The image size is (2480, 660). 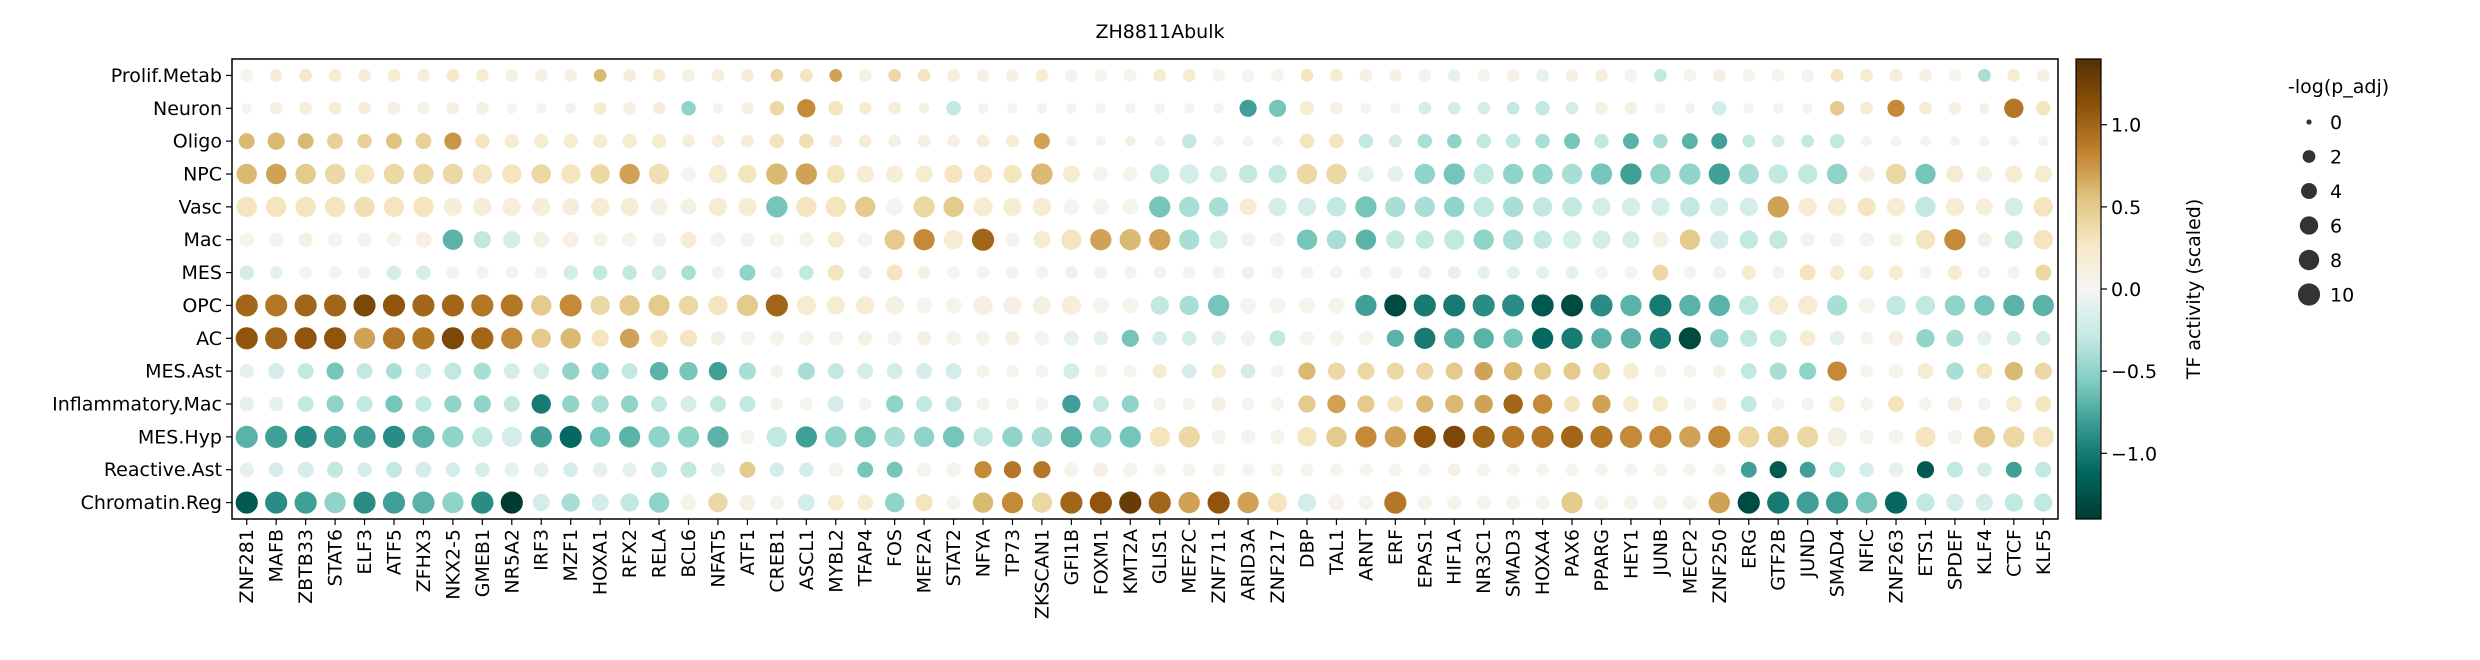 What do you see at coordinates (1455, 557) in the screenshot?
I see `column-label: HIF1A` at bounding box center [1455, 557].